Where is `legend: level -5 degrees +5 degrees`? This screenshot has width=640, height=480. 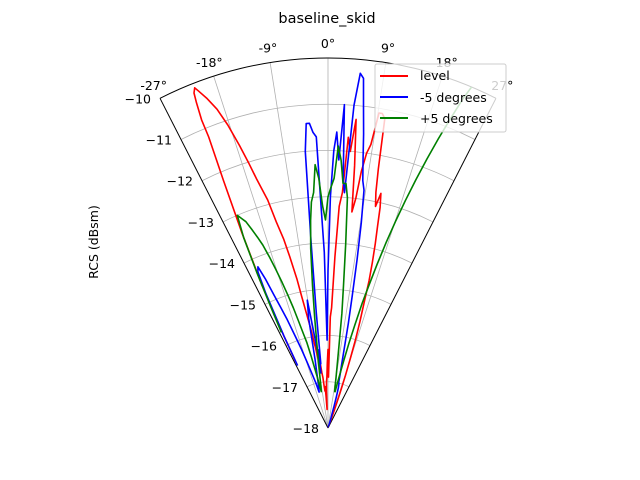 legend: level -5 degrees +5 degrees is located at coordinates (440, 98).